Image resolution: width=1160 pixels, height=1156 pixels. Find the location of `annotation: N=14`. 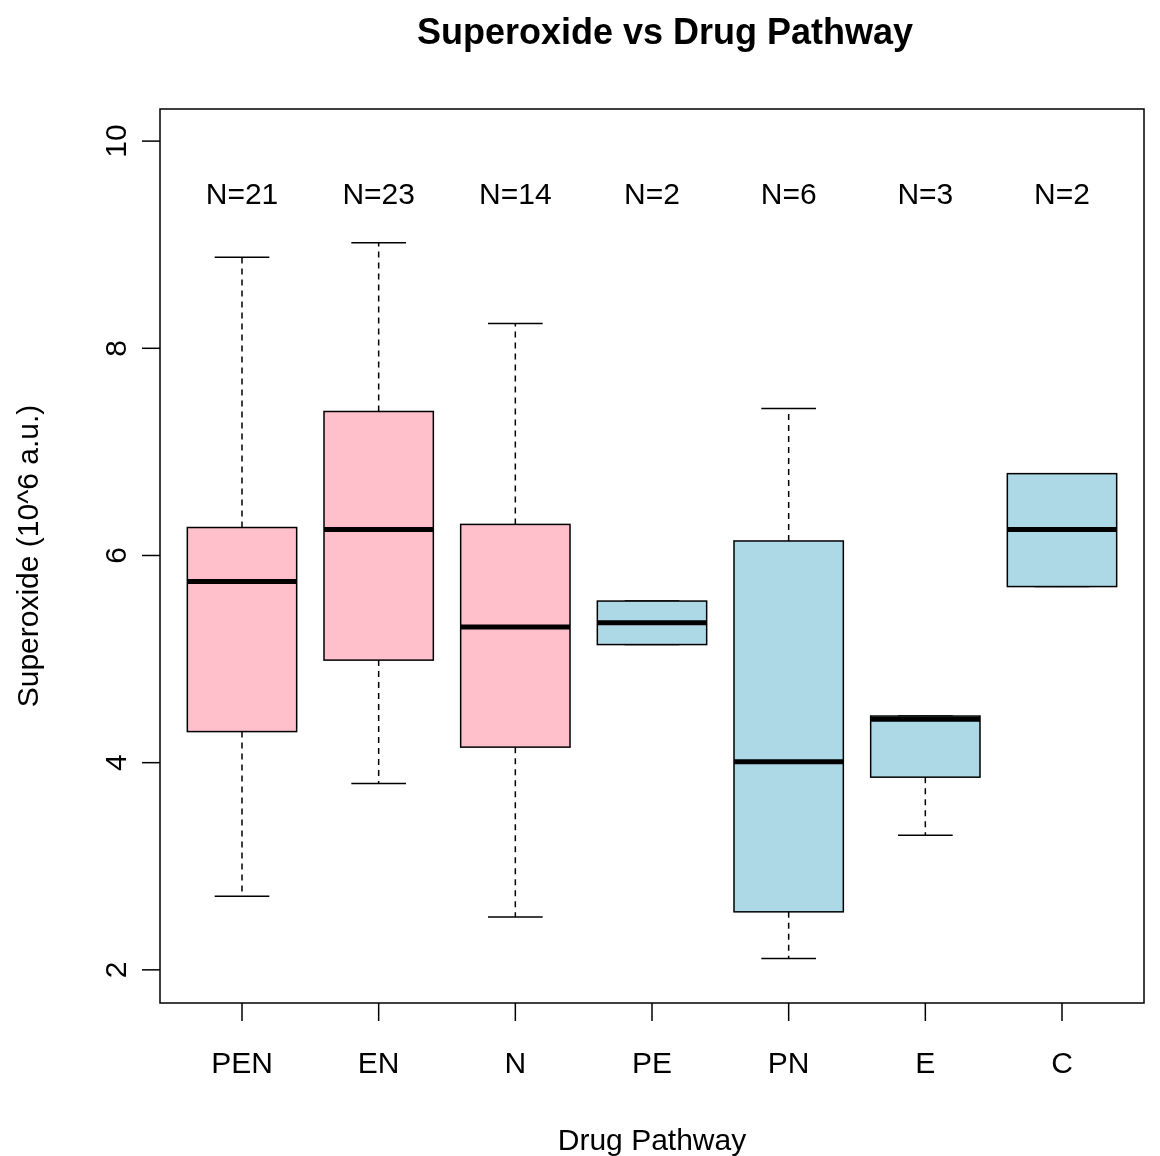

annotation: N=14 is located at coordinates (515, 193).